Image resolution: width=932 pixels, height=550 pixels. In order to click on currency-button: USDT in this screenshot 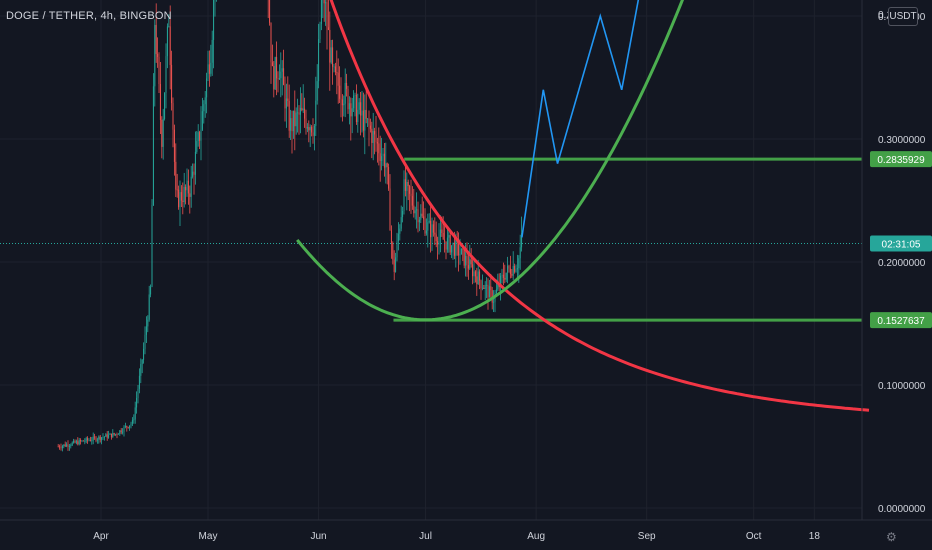, I will do `click(903, 16)`.